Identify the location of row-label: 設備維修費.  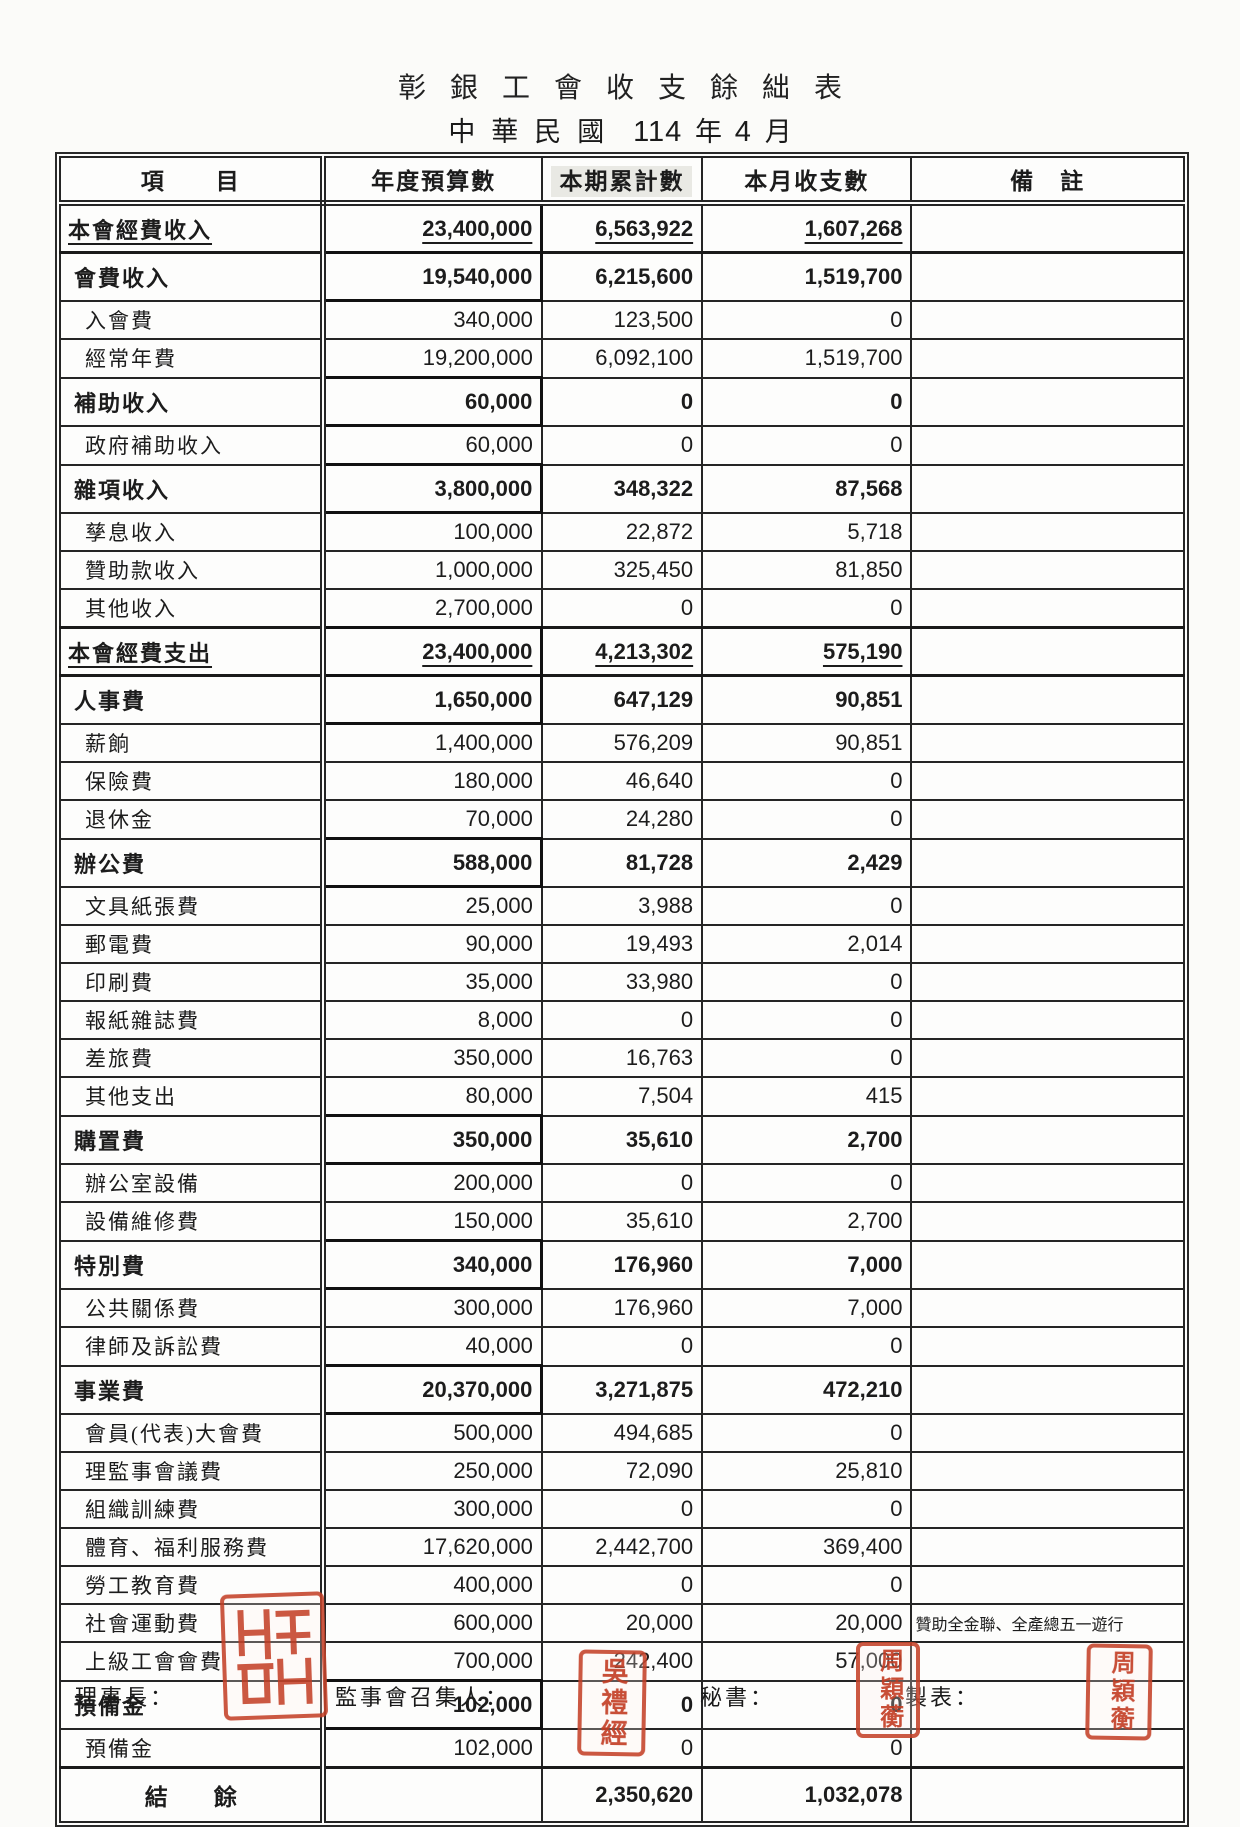
(192, 1221).